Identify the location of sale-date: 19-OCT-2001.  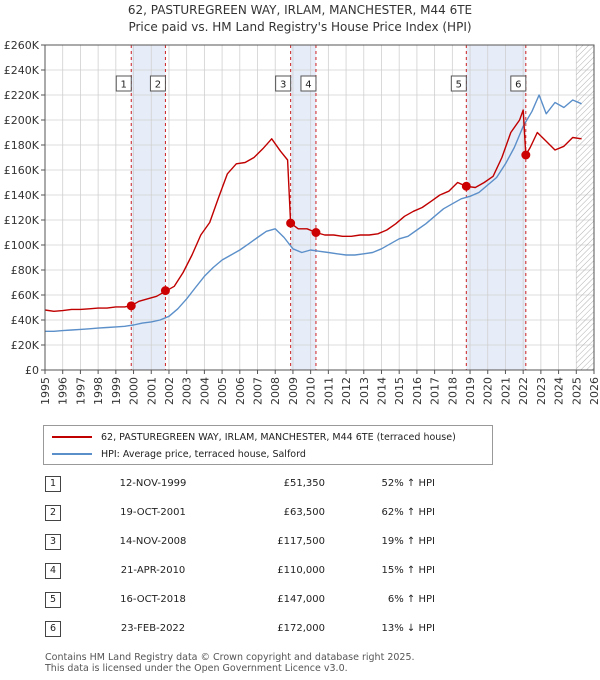
(153, 512).